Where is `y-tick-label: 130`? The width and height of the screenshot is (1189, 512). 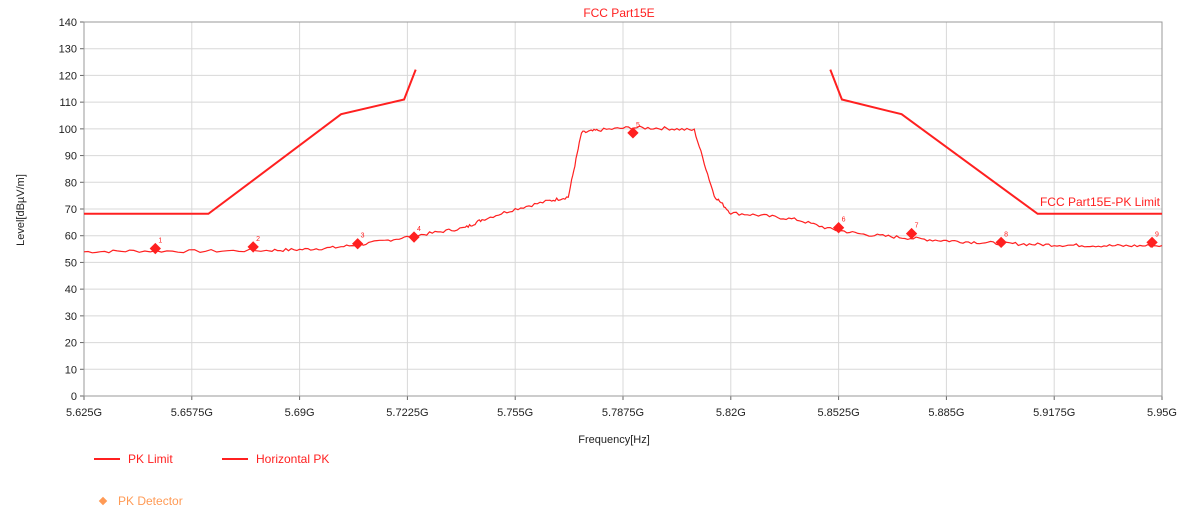 y-tick-label: 130 is located at coordinates (68, 50).